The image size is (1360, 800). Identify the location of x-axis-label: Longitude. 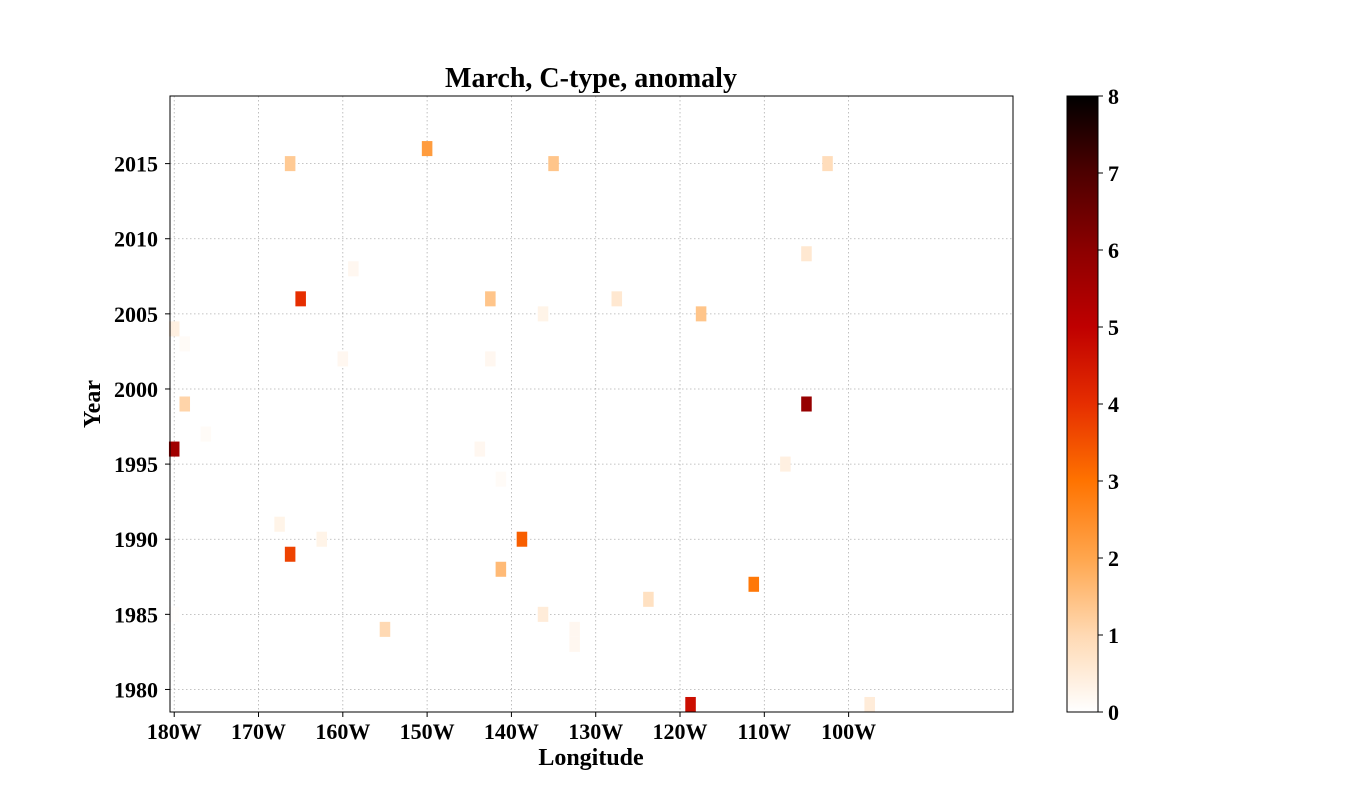
(591, 758).